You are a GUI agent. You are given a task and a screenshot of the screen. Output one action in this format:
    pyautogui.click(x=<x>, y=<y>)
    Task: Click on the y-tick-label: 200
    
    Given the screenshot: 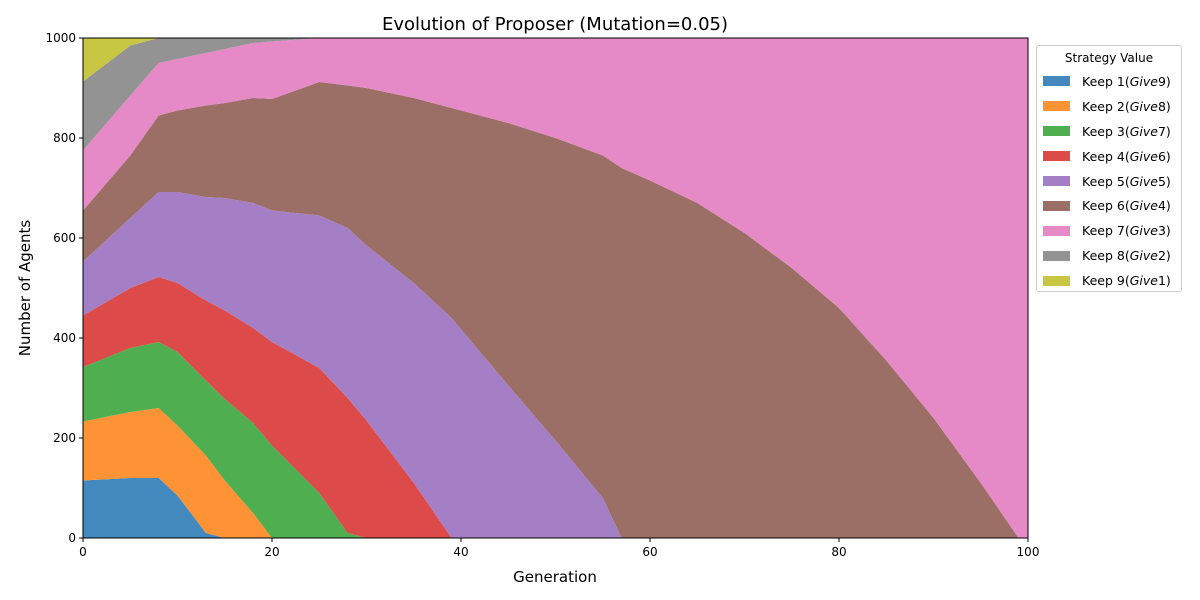 What is the action you would take?
    pyautogui.click(x=64, y=438)
    